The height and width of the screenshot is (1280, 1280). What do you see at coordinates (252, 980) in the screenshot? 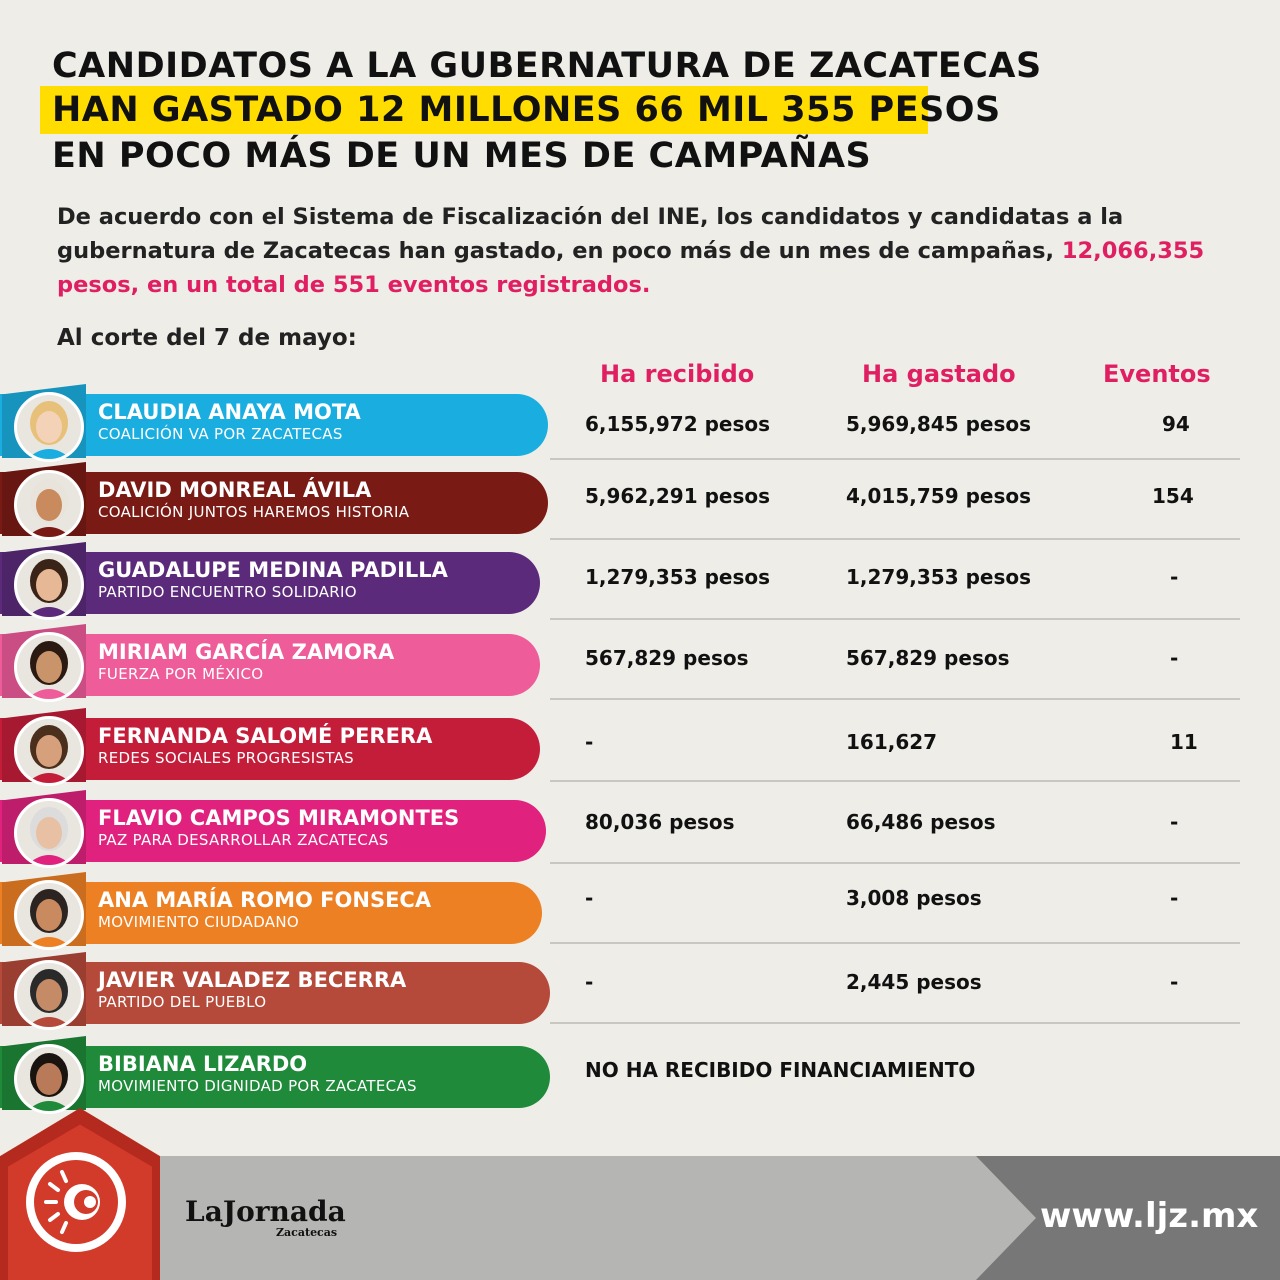
I see `candidate-name: JAVIER VALADEZ BECERRA` at bounding box center [252, 980].